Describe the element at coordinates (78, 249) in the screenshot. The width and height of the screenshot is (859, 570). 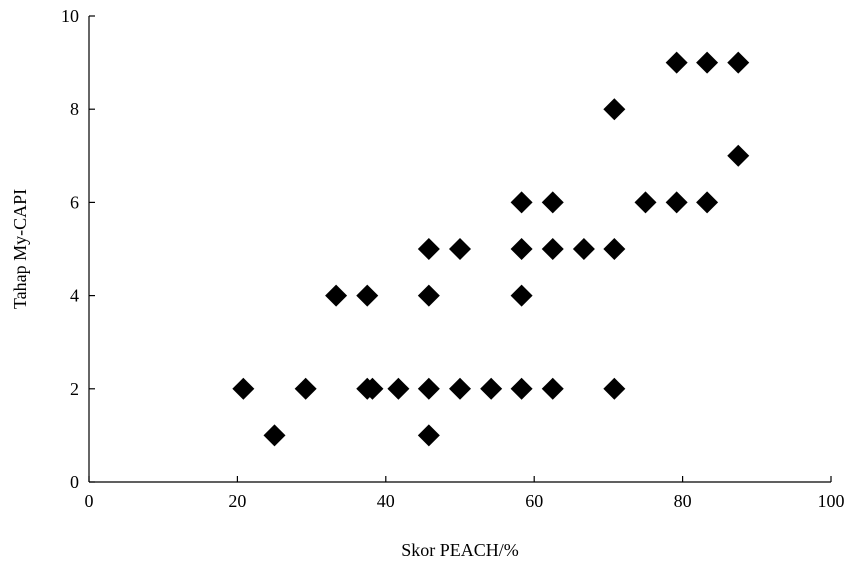
I see `y-ticks: 0 2 4 6 8 10` at that location.